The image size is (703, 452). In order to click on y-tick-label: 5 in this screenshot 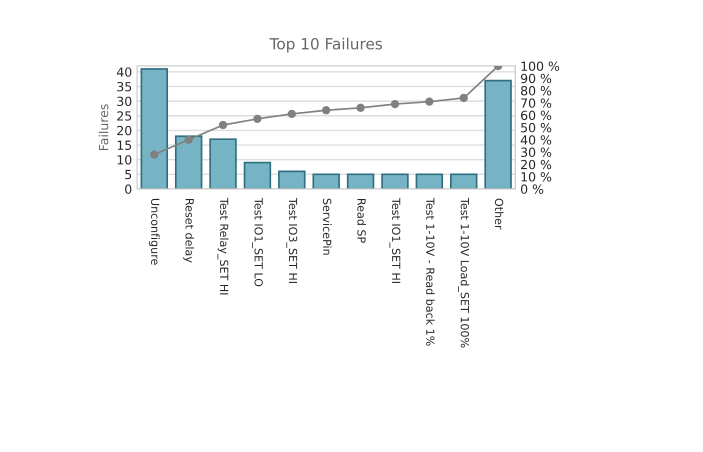, I will do `click(128, 175)`.